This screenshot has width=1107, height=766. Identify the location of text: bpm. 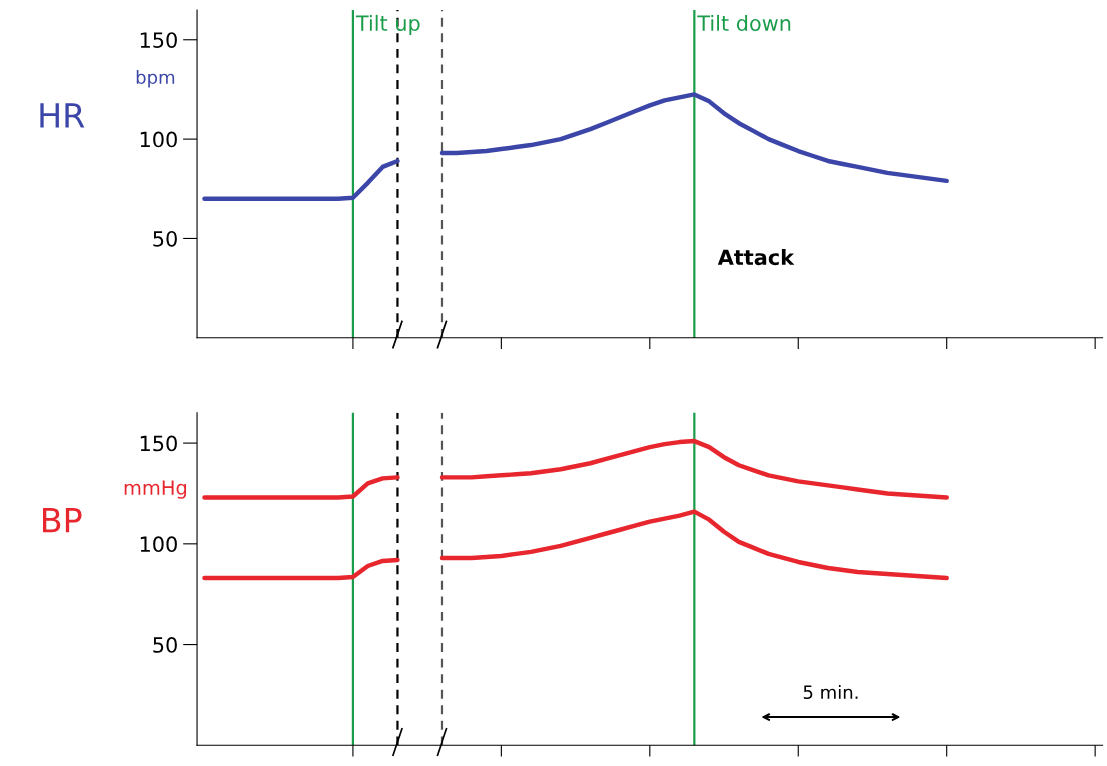
(155, 79).